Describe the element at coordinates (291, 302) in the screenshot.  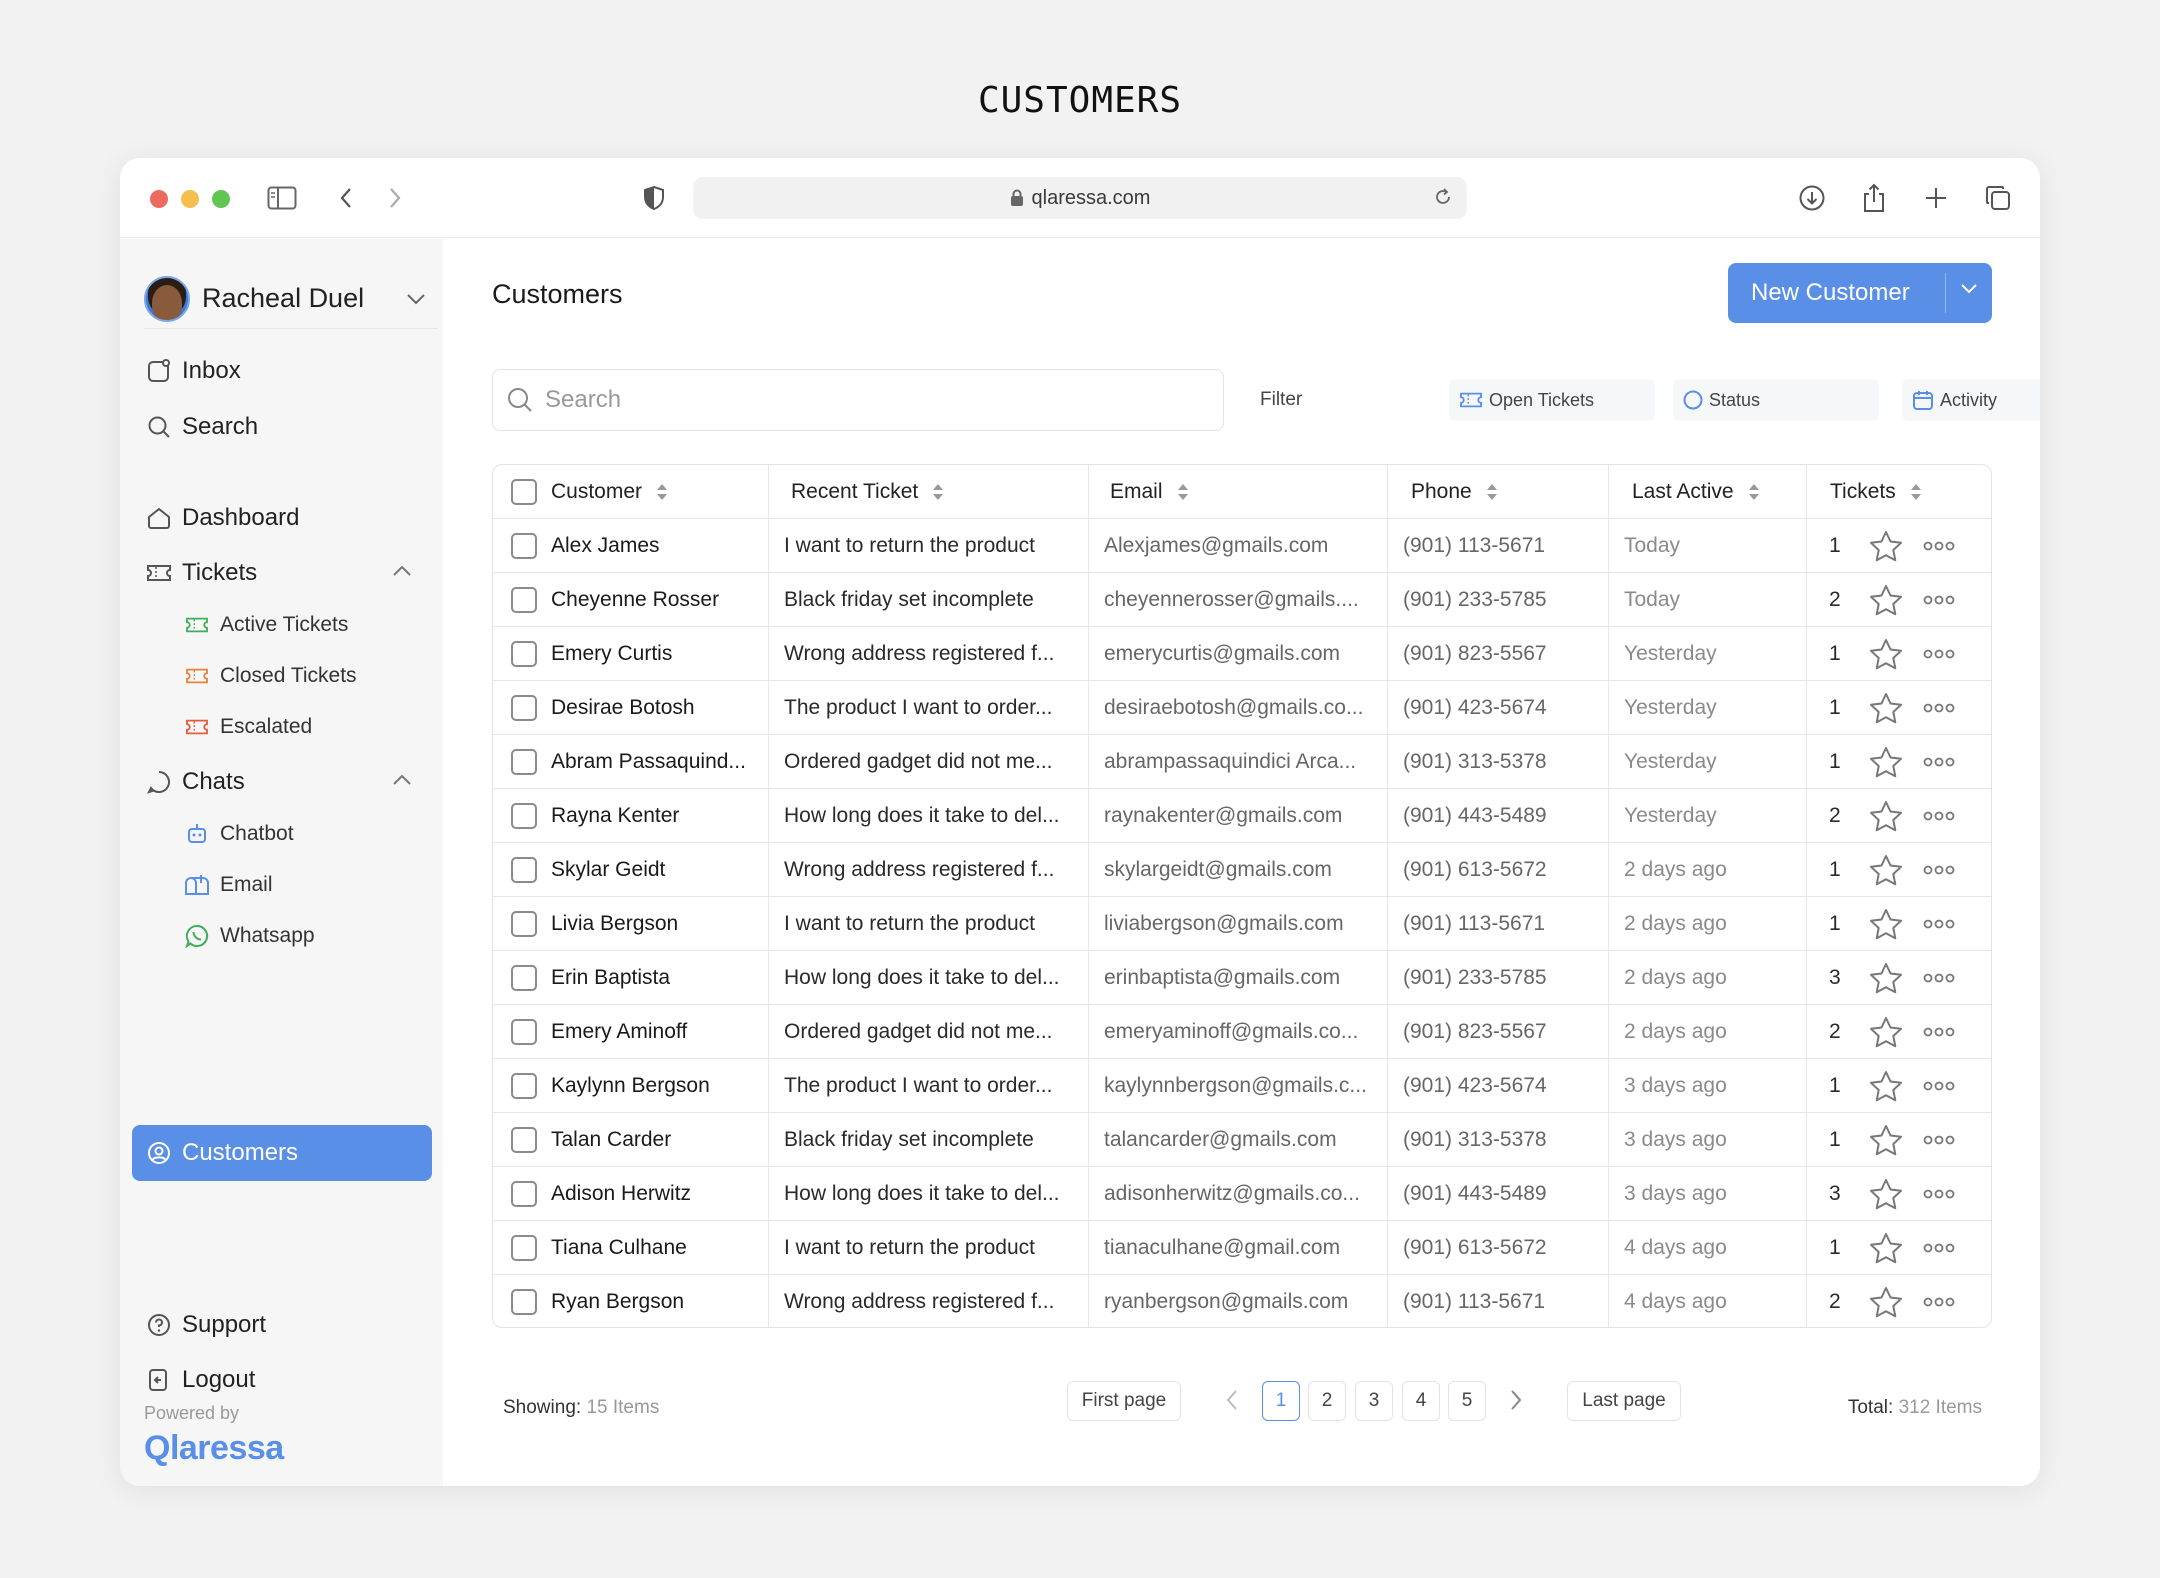
I see `user-switcher: Racheal Duel` at that location.